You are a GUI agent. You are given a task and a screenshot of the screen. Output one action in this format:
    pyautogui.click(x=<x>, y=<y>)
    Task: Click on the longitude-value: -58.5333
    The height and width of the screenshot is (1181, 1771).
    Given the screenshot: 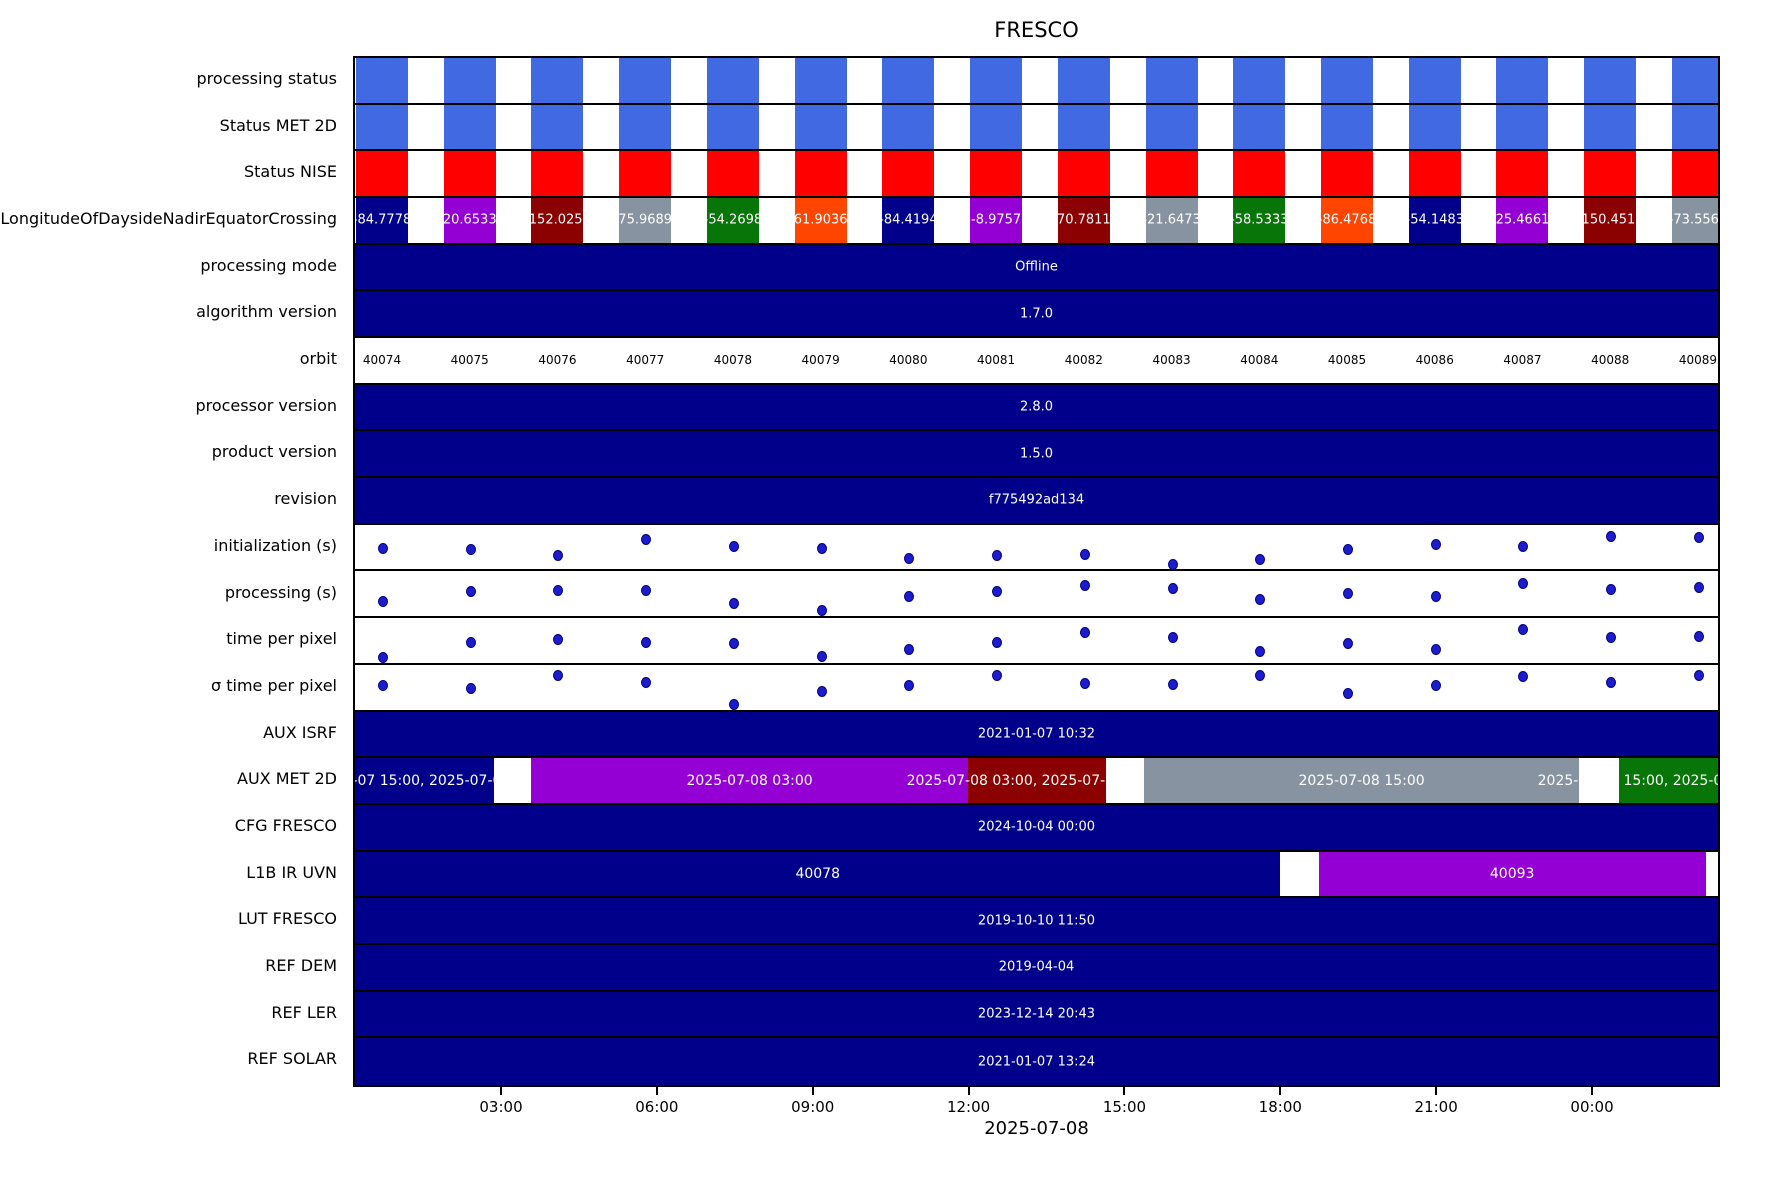 What is the action you would take?
    pyautogui.click(x=1259, y=220)
    